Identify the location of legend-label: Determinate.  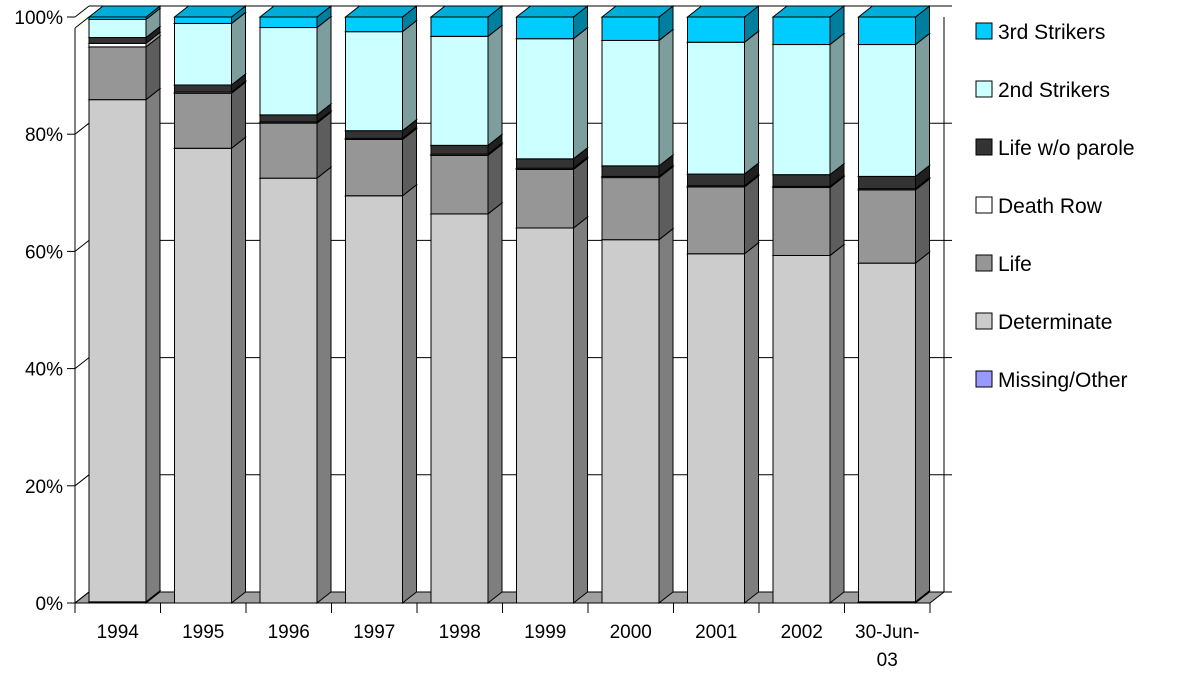
(1055, 322).